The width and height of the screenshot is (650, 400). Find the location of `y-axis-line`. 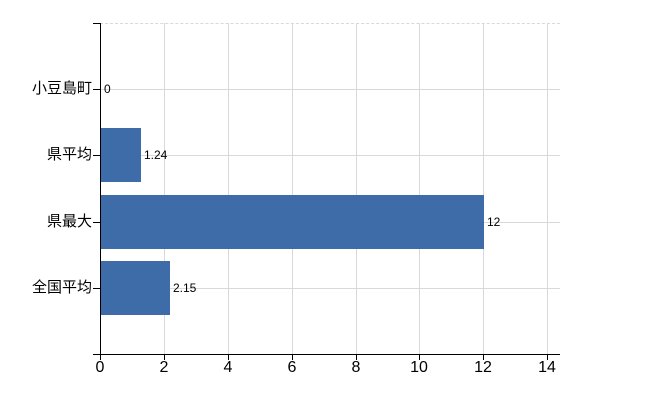

y-axis-line is located at coordinates (100, 189).